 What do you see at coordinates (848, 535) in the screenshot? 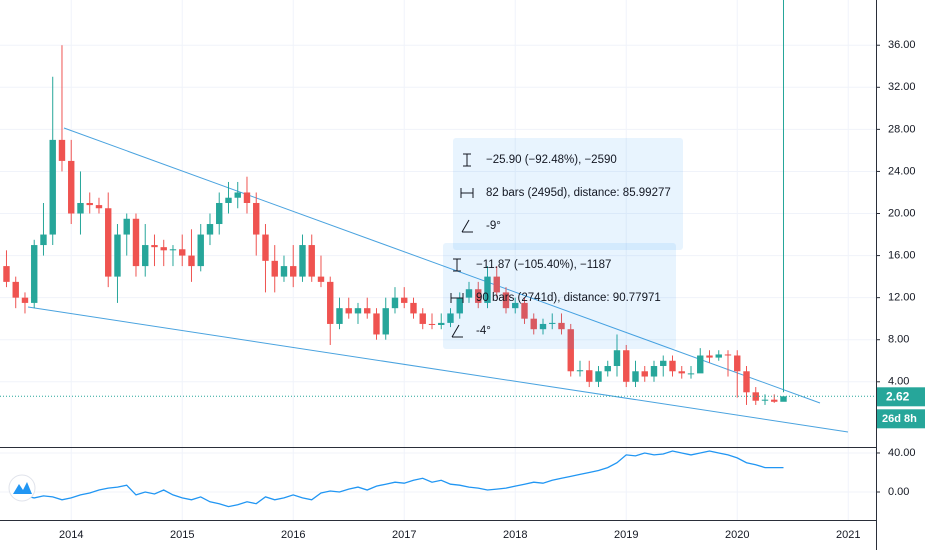
I see `x-tick-label: 2021` at bounding box center [848, 535].